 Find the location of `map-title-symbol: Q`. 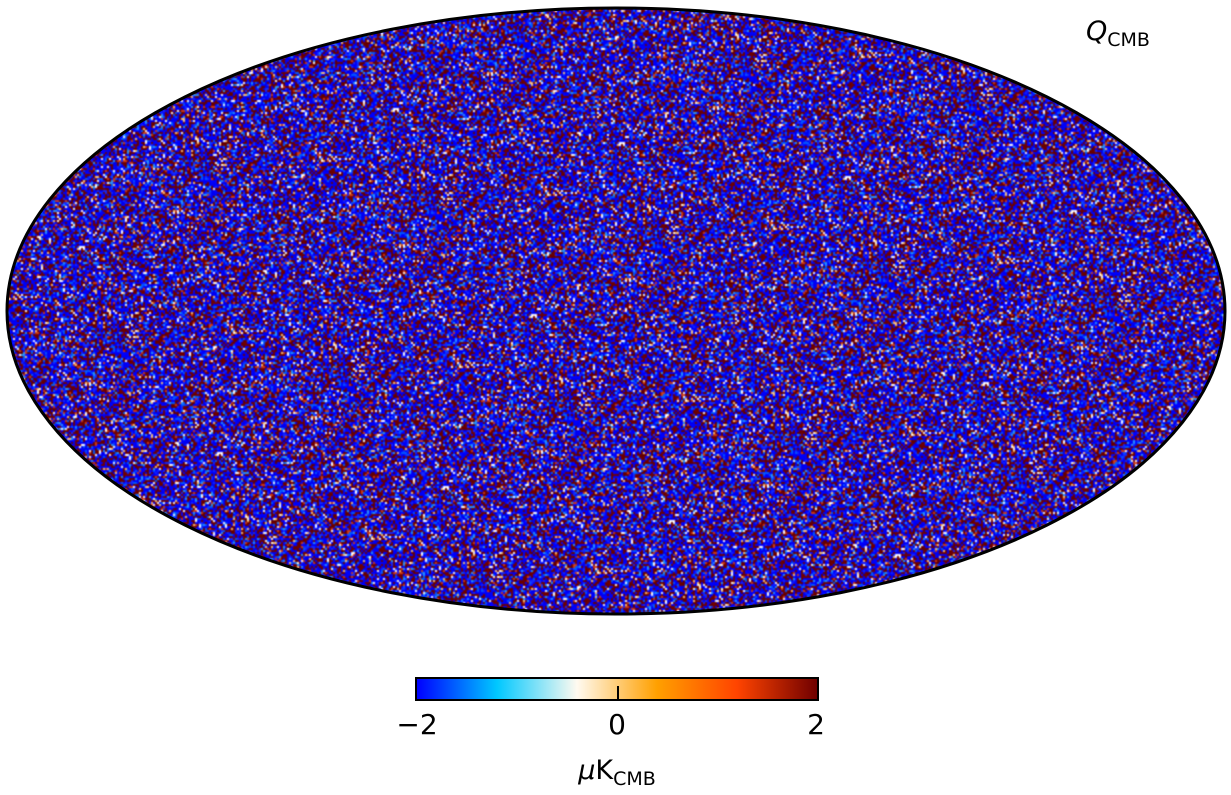

map-title-symbol: Q is located at coordinates (1097, 31).